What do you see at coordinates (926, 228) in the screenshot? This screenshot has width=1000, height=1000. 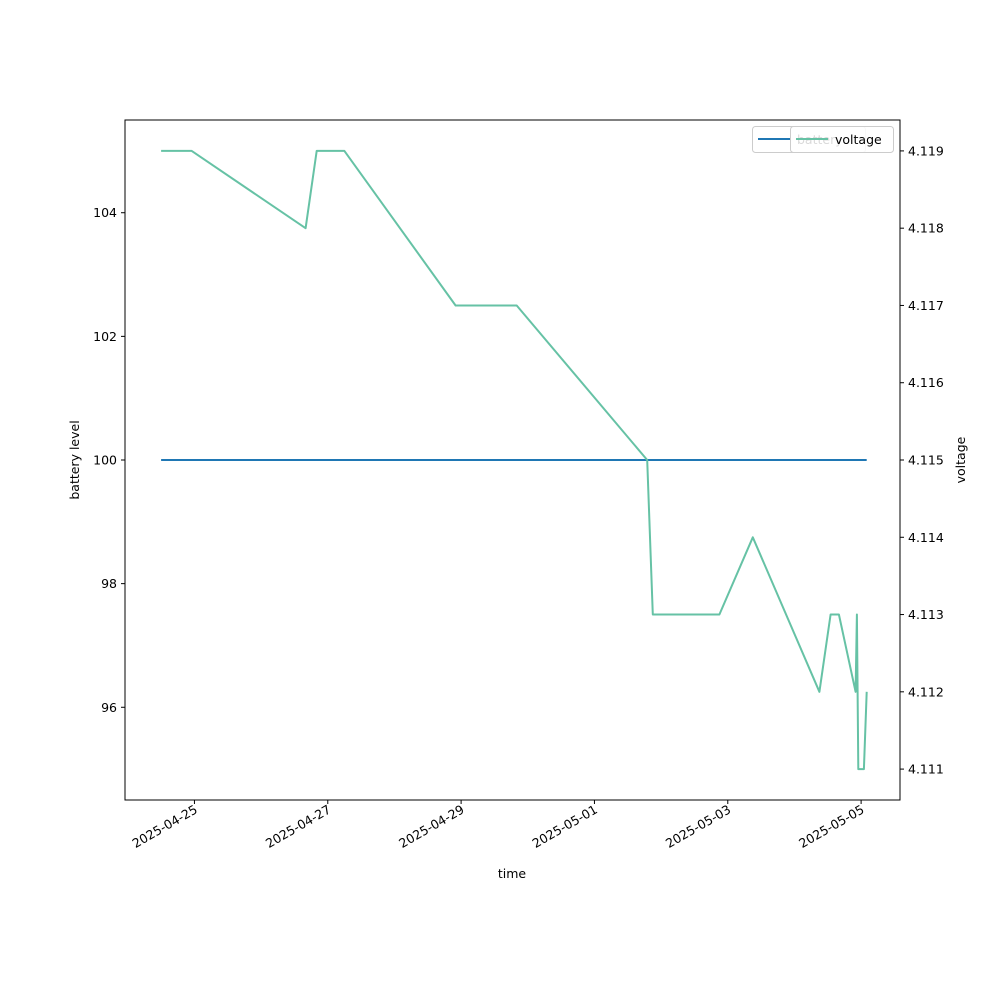 I see `y2-tick-label: 4.118` at bounding box center [926, 228].